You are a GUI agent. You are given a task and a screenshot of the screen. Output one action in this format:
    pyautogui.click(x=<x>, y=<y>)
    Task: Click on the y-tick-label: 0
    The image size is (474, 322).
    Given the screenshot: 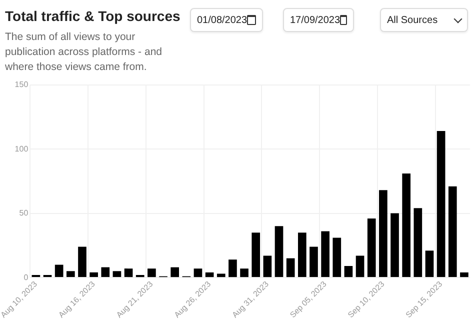 What is the action you would take?
    pyautogui.click(x=26, y=277)
    